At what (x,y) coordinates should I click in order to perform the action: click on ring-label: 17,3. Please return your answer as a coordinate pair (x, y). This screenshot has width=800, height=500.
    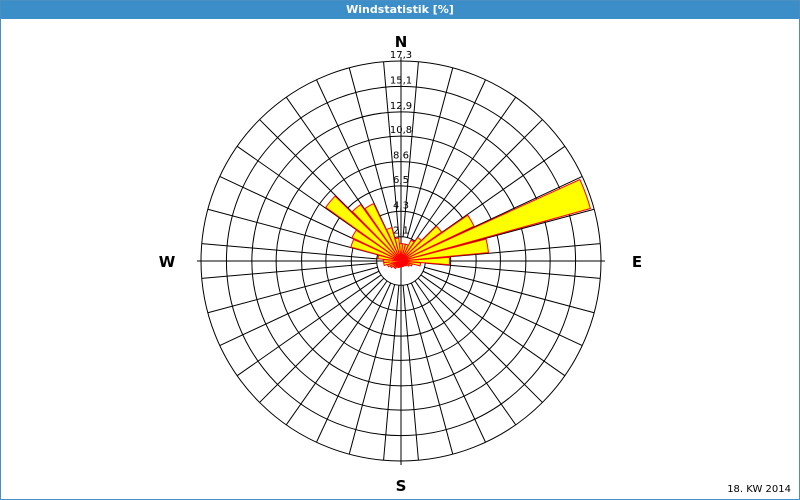
    Looking at the image, I should click on (401, 55).